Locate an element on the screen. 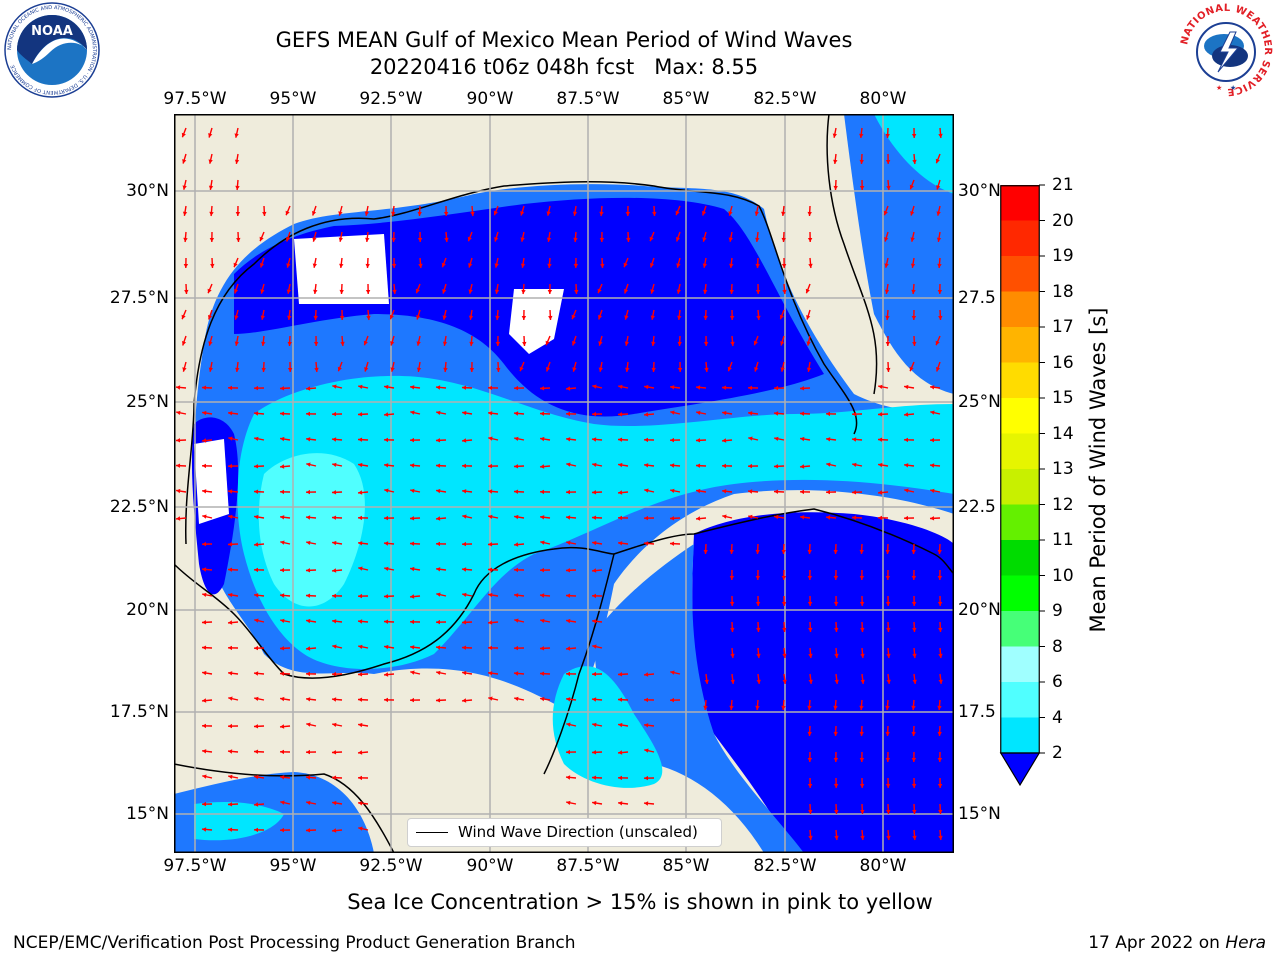 This screenshot has height=960, width=1280. colorbar-title: Mean Period of Wind Waves [s] is located at coordinates (1098, 470).